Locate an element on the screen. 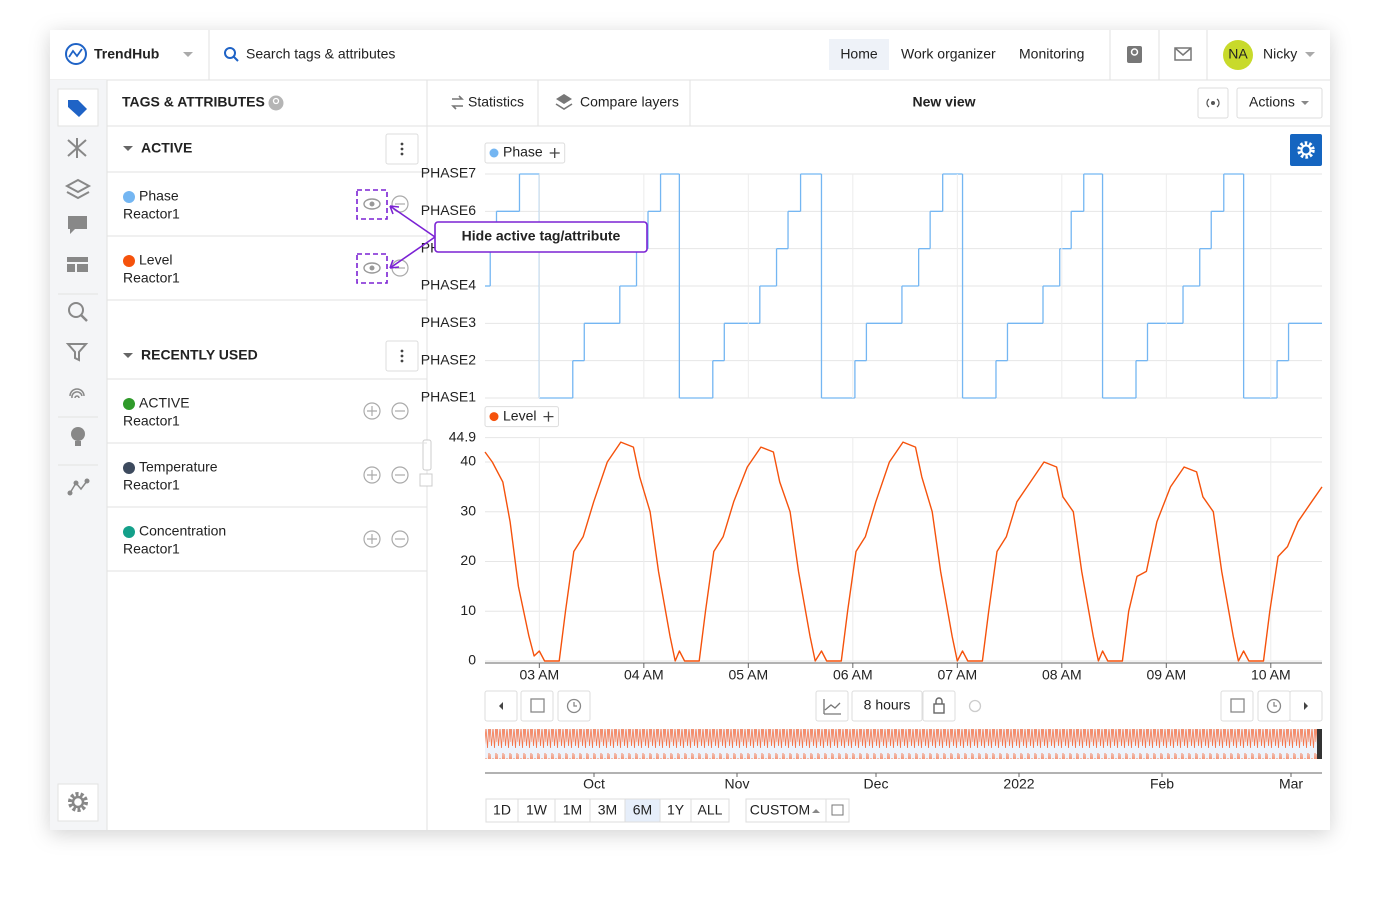 The image size is (1380, 900). x-tick-label: 07 AM is located at coordinates (957, 675).